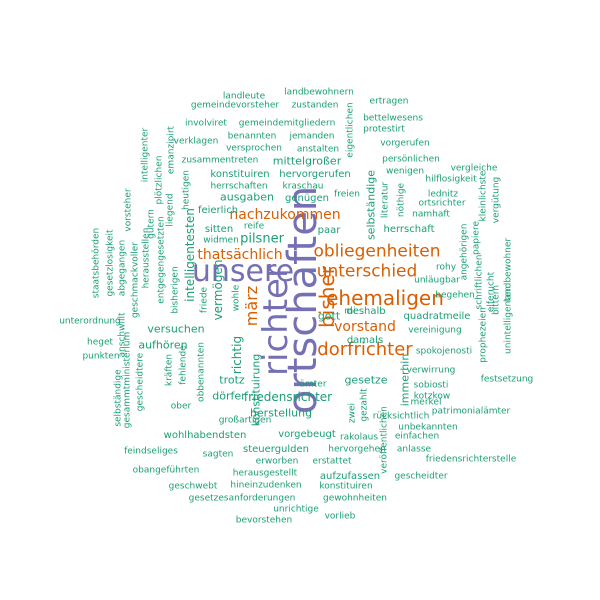  Describe the element at coordinates (365, 327) in the screenshot. I see `word: vorstand` at that location.